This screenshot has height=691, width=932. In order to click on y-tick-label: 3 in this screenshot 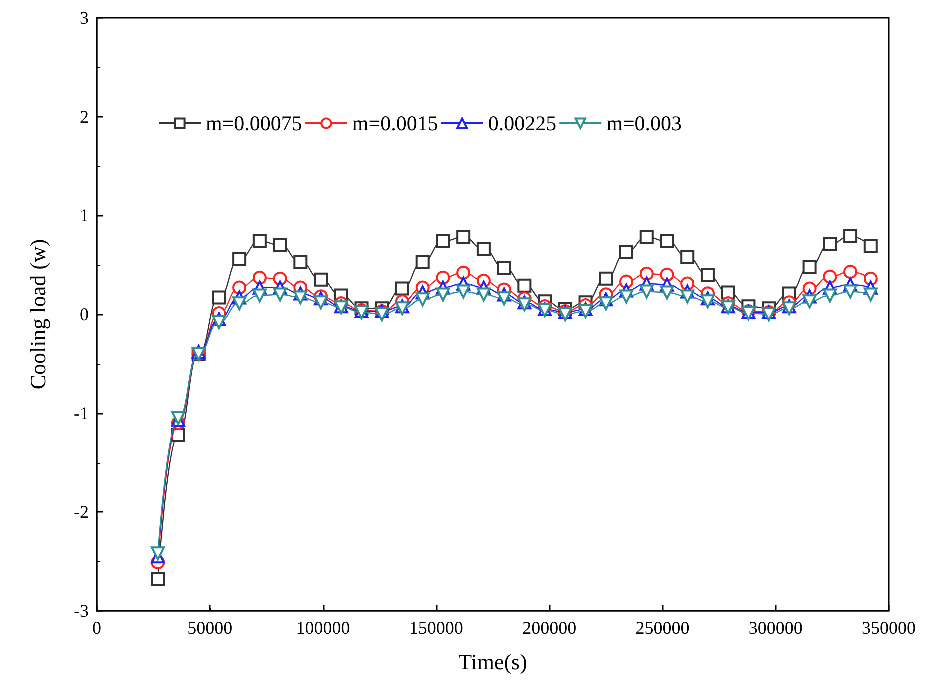, I will do `click(84, 18)`.